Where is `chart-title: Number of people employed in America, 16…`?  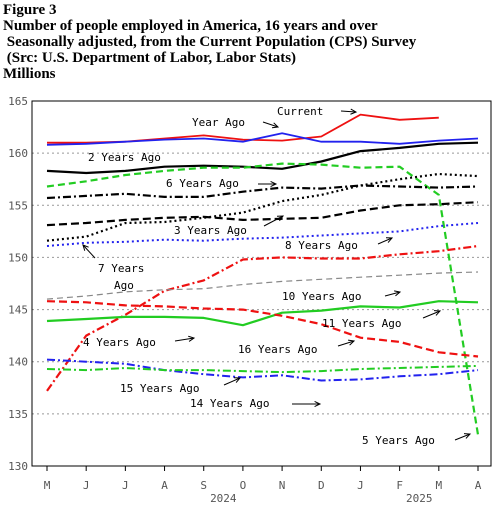 chart-title: Number of people employed in America, 16… is located at coordinates (190, 26).